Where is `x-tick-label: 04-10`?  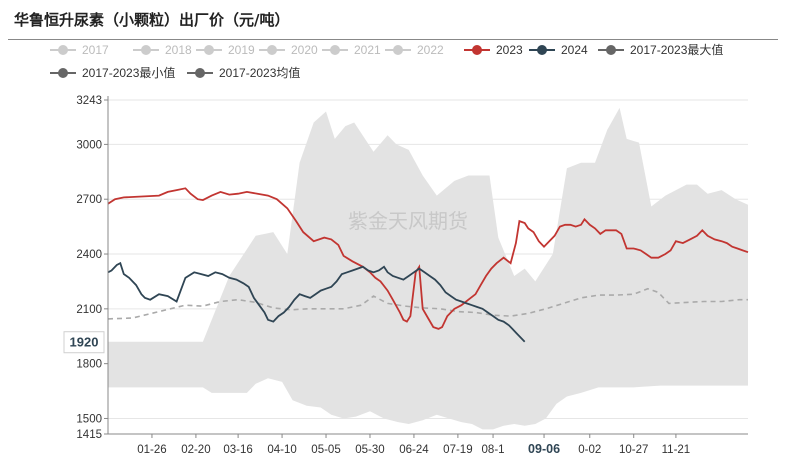
x-tick-label: 04-10 is located at coordinates (281, 450).